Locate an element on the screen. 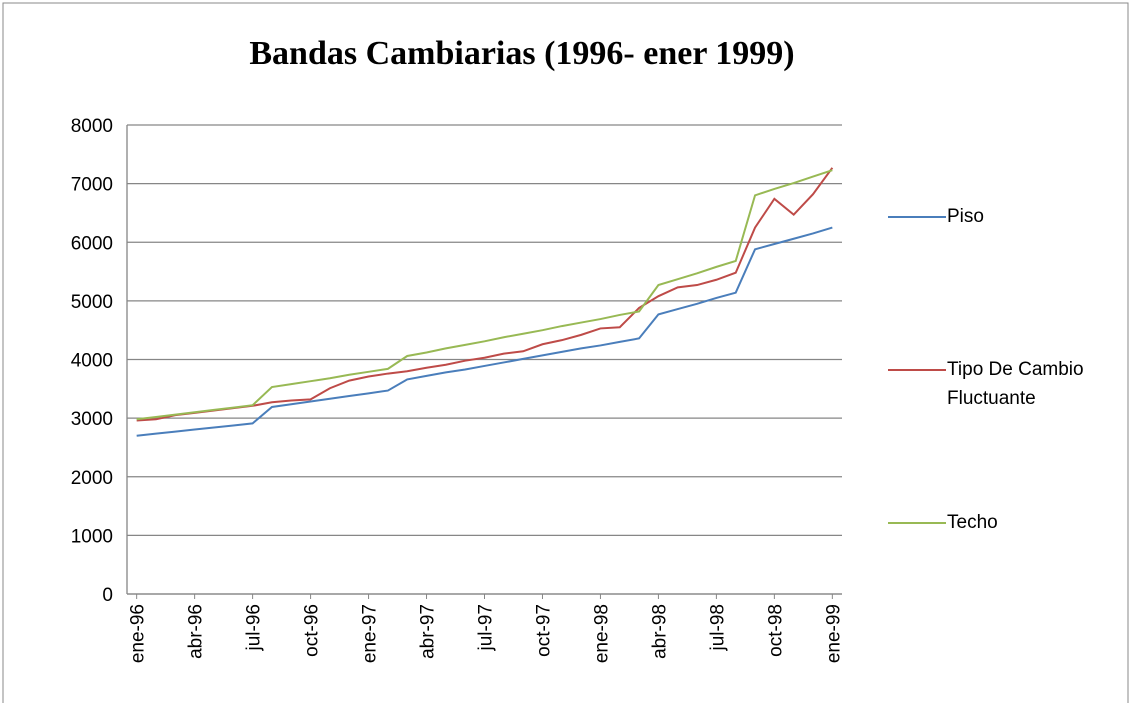 Image resolution: width=1132 pixels, height=703 pixels. y-tick-label: 1000 is located at coordinates (92, 536).